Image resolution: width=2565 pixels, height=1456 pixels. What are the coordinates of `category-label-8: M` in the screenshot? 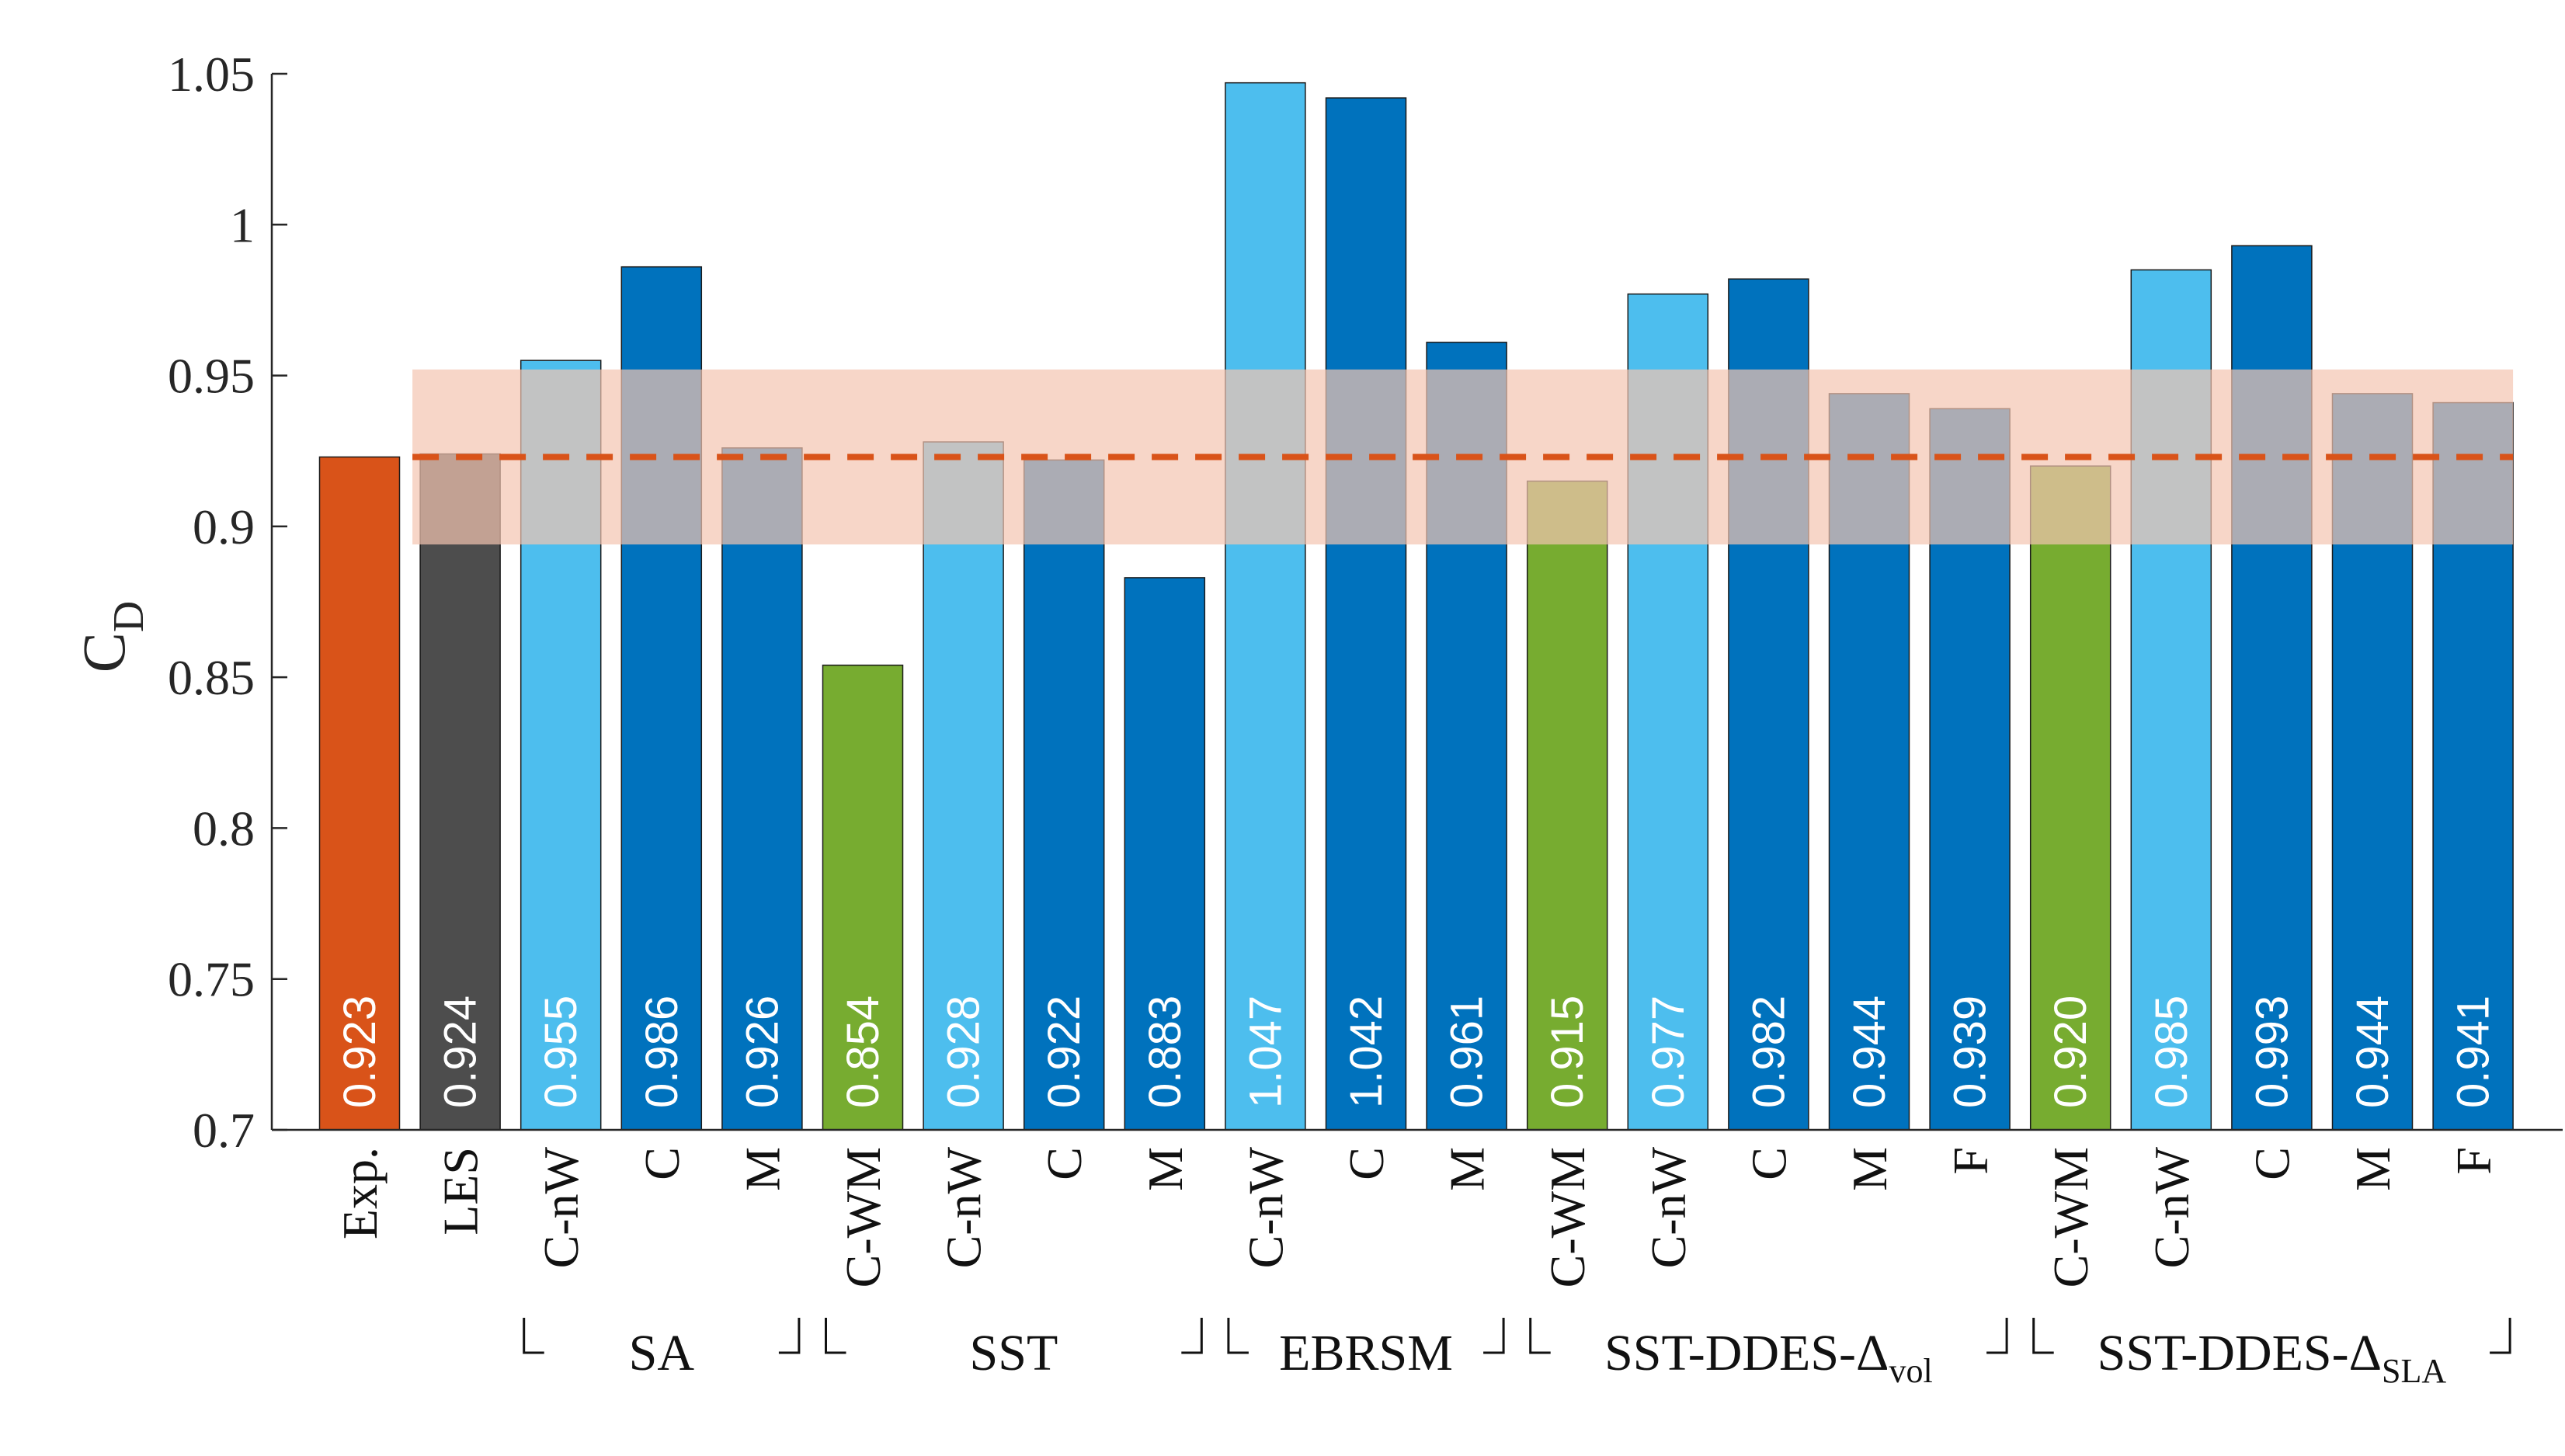 It's located at (1166, 1169).